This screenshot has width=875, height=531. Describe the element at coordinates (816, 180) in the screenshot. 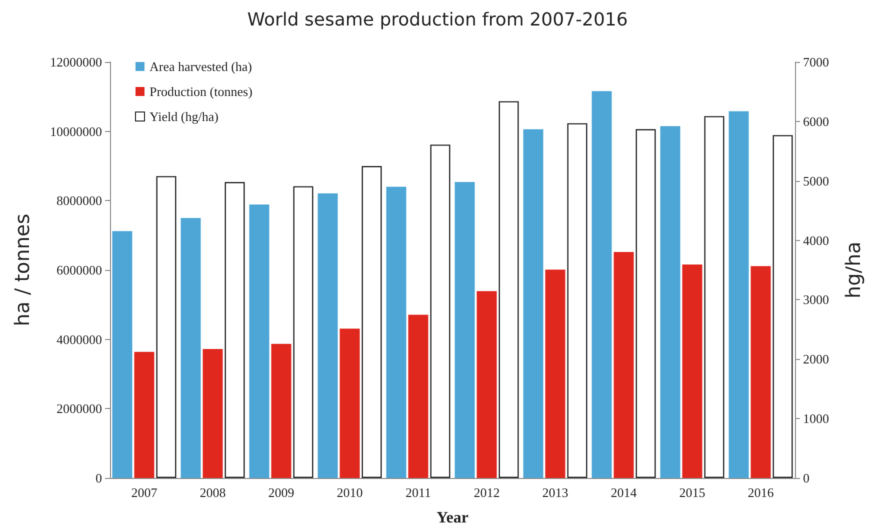

I see `y2-tick-label: 5000` at that location.